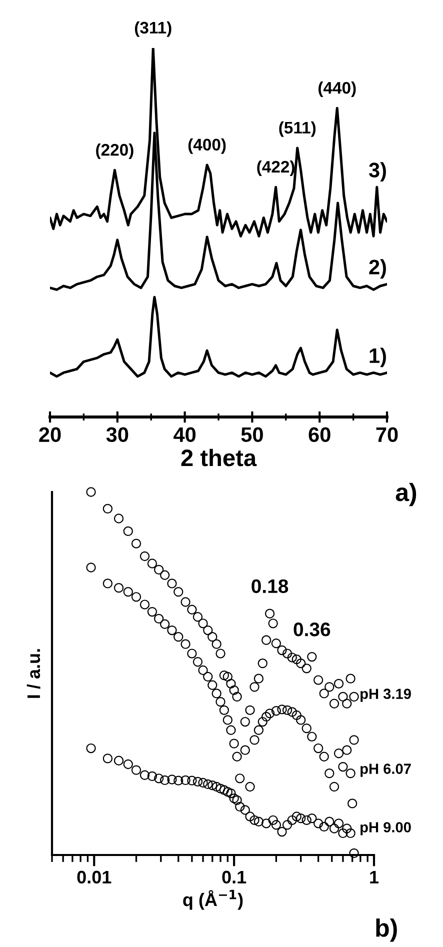 This screenshot has height=947, width=443. Describe the element at coordinates (213, 900) in the screenshot. I see `x-axis-title: q (Å$^{−1}$)` at that location.